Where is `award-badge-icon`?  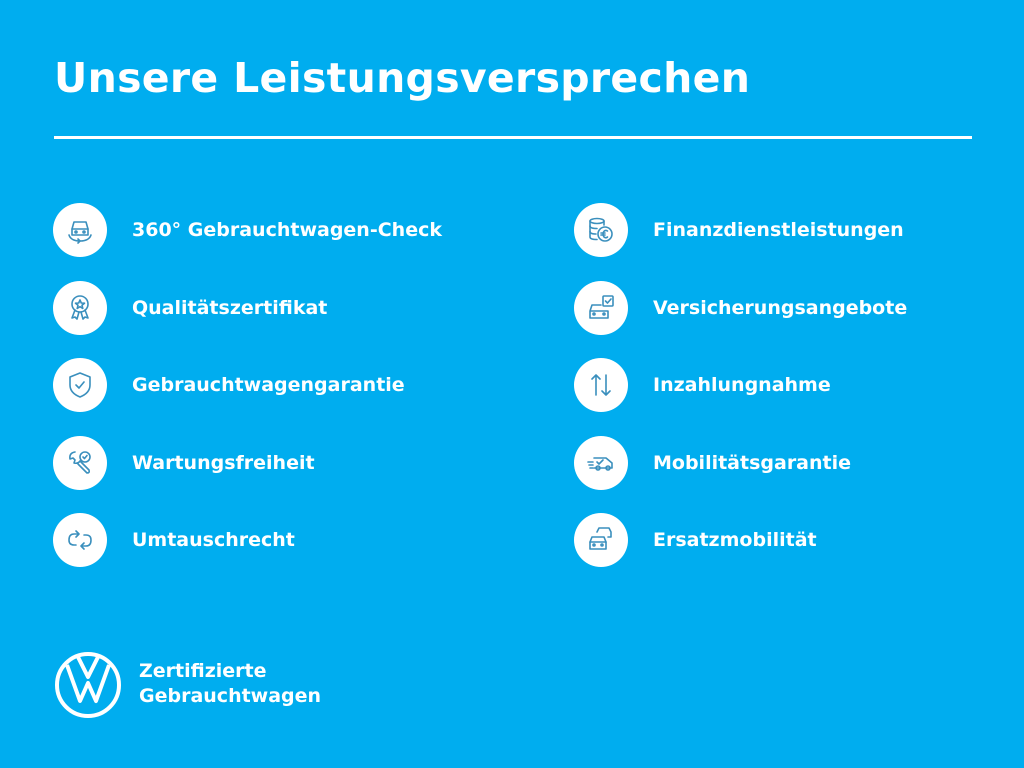
award-badge-icon is located at coordinates (80, 308).